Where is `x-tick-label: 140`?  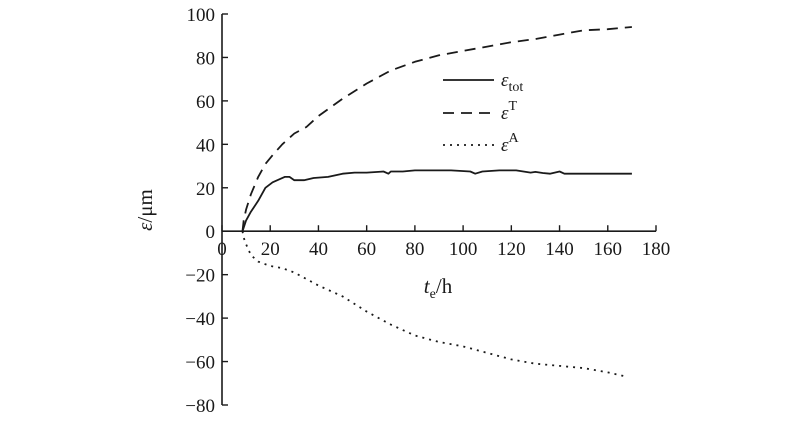 x-tick-label: 140 is located at coordinates (559, 249).